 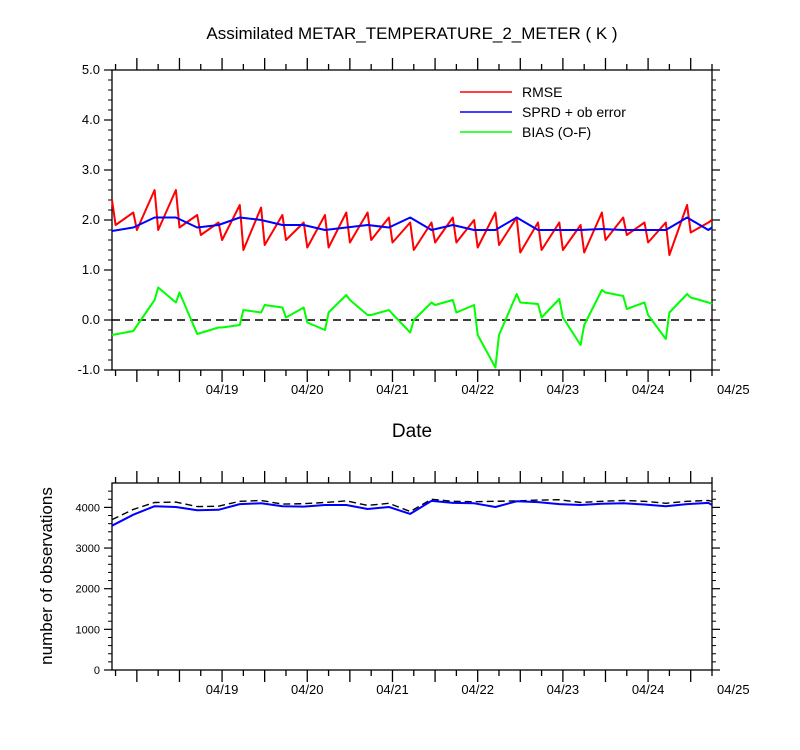 I want to click on y-tick-label: 2000, so click(x=88, y=590).